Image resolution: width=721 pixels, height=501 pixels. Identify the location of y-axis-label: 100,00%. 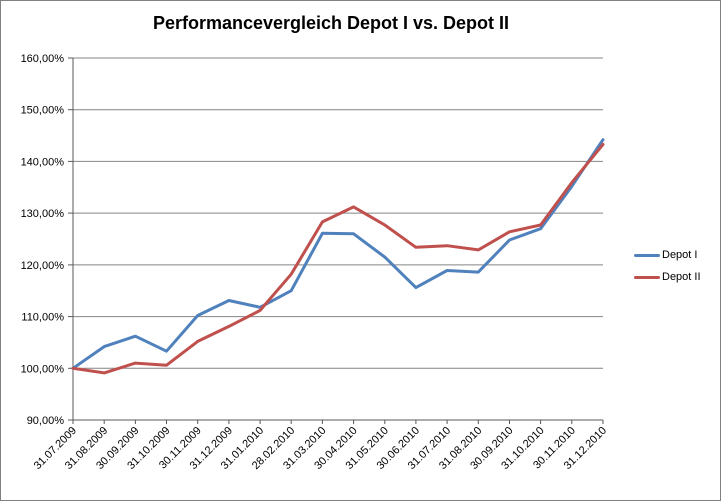
(43, 369).